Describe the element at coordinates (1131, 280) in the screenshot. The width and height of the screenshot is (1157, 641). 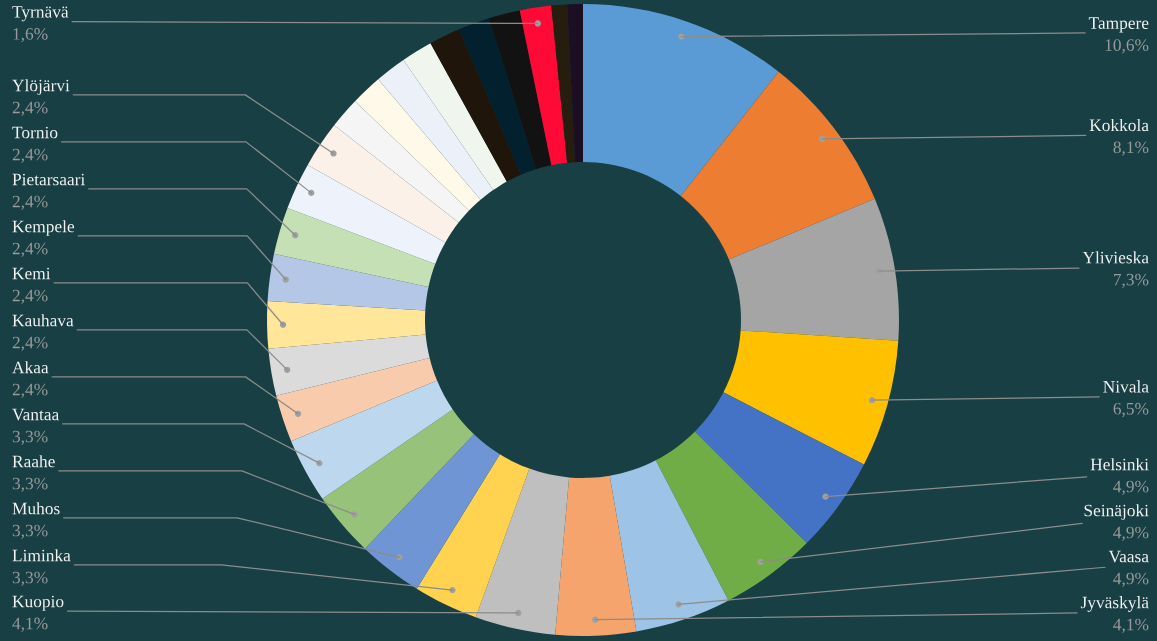
I see `data-label: 7,3%` at that location.